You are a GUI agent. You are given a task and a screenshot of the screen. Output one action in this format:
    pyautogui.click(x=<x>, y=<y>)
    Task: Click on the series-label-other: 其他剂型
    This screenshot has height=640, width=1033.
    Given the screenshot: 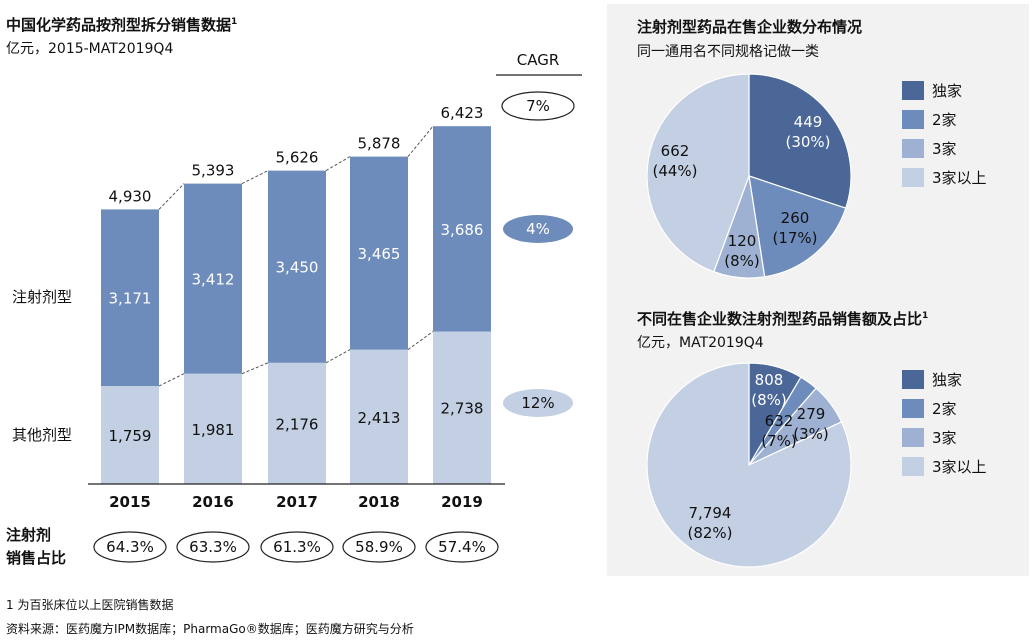 What is the action you would take?
    pyautogui.click(x=42, y=435)
    